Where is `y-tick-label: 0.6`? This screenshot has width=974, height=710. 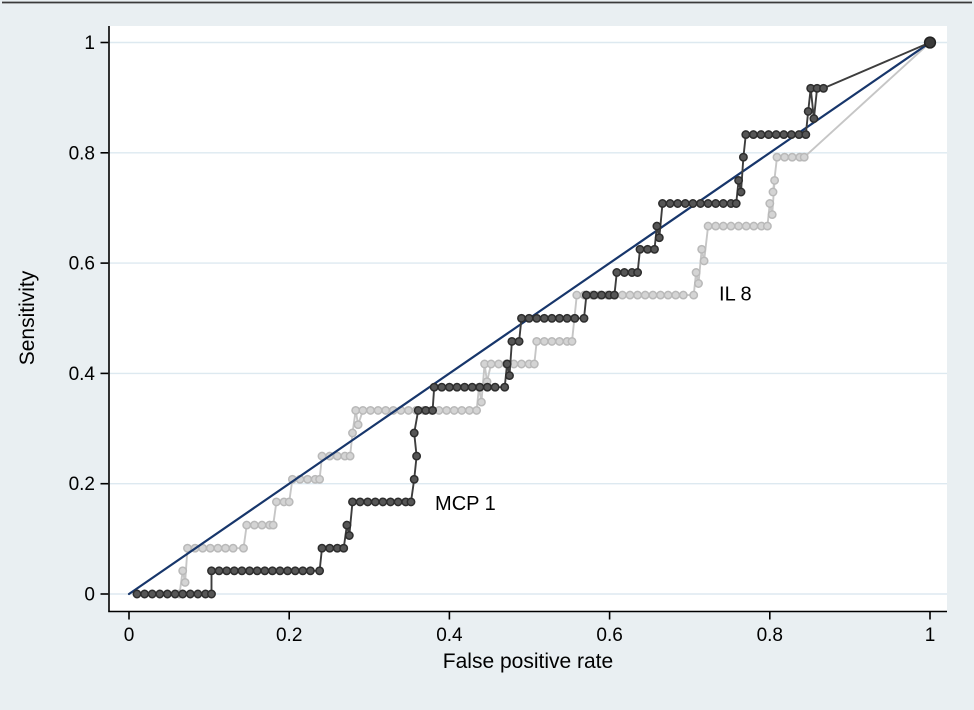 y-tick-label: 0.6 is located at coordinates (82, 264).